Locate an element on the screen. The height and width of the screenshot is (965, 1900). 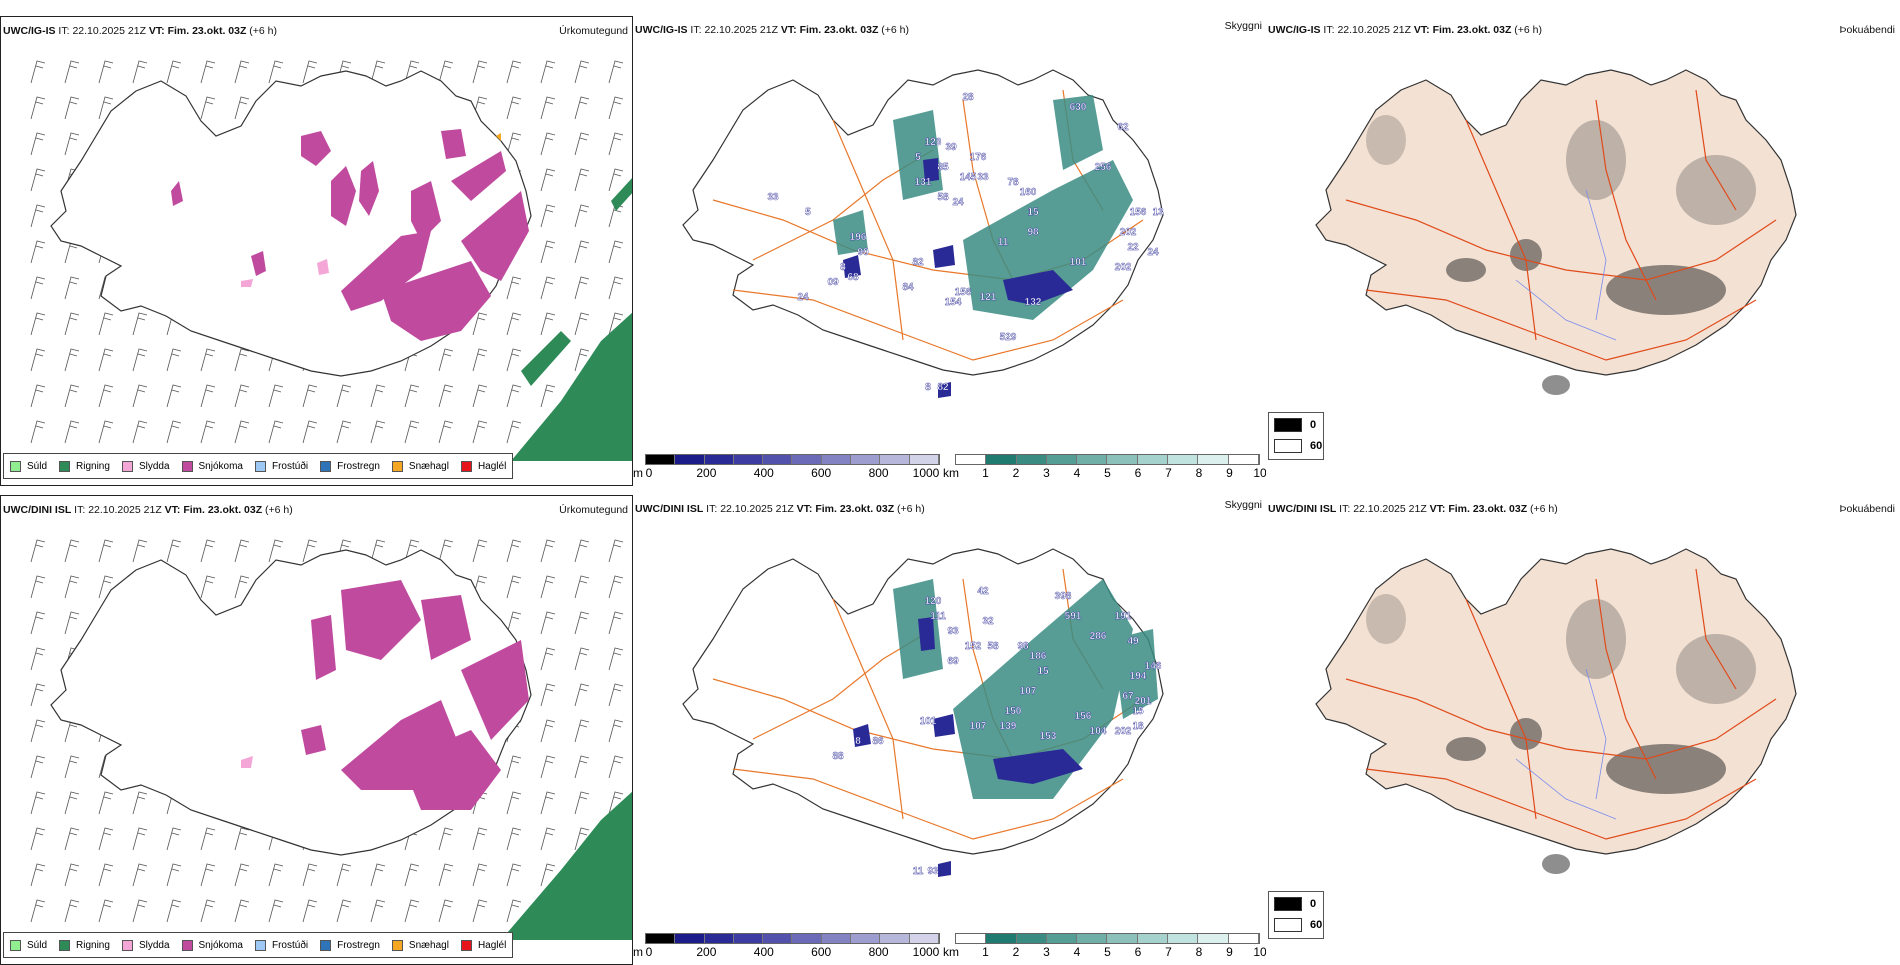
snow-depth-label: 398 is located at coordinates (1063, 596).